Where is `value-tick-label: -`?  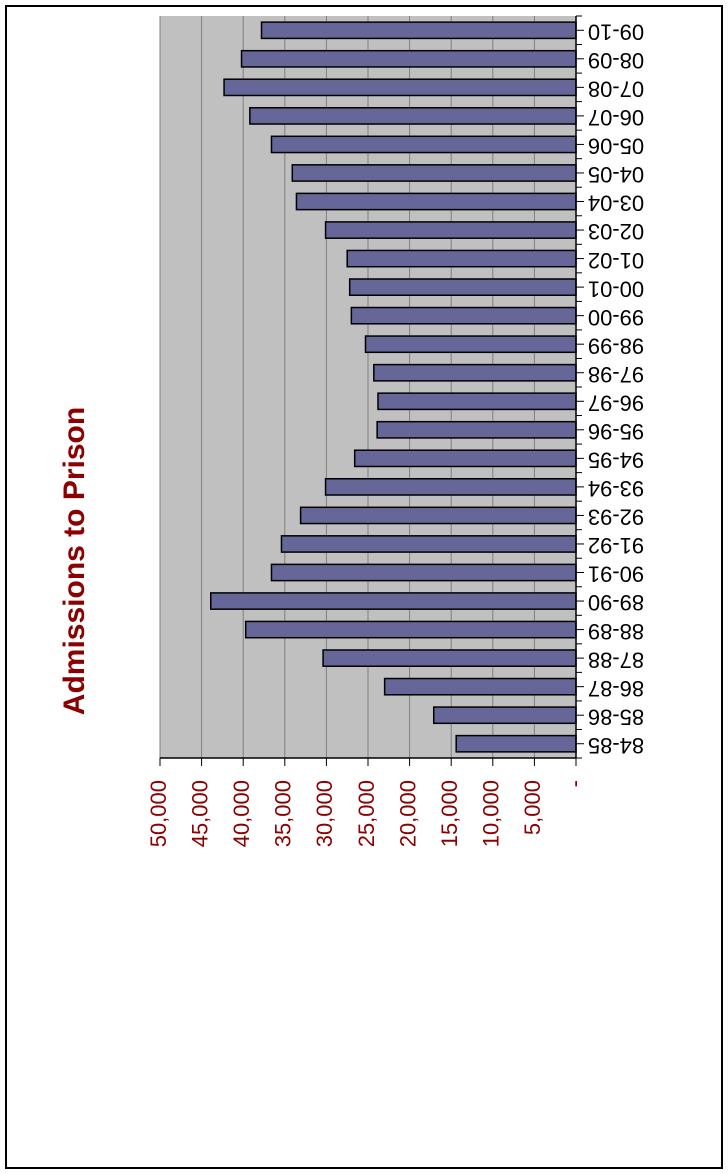
value-tick-label: - is located at coordinates (574, 783).